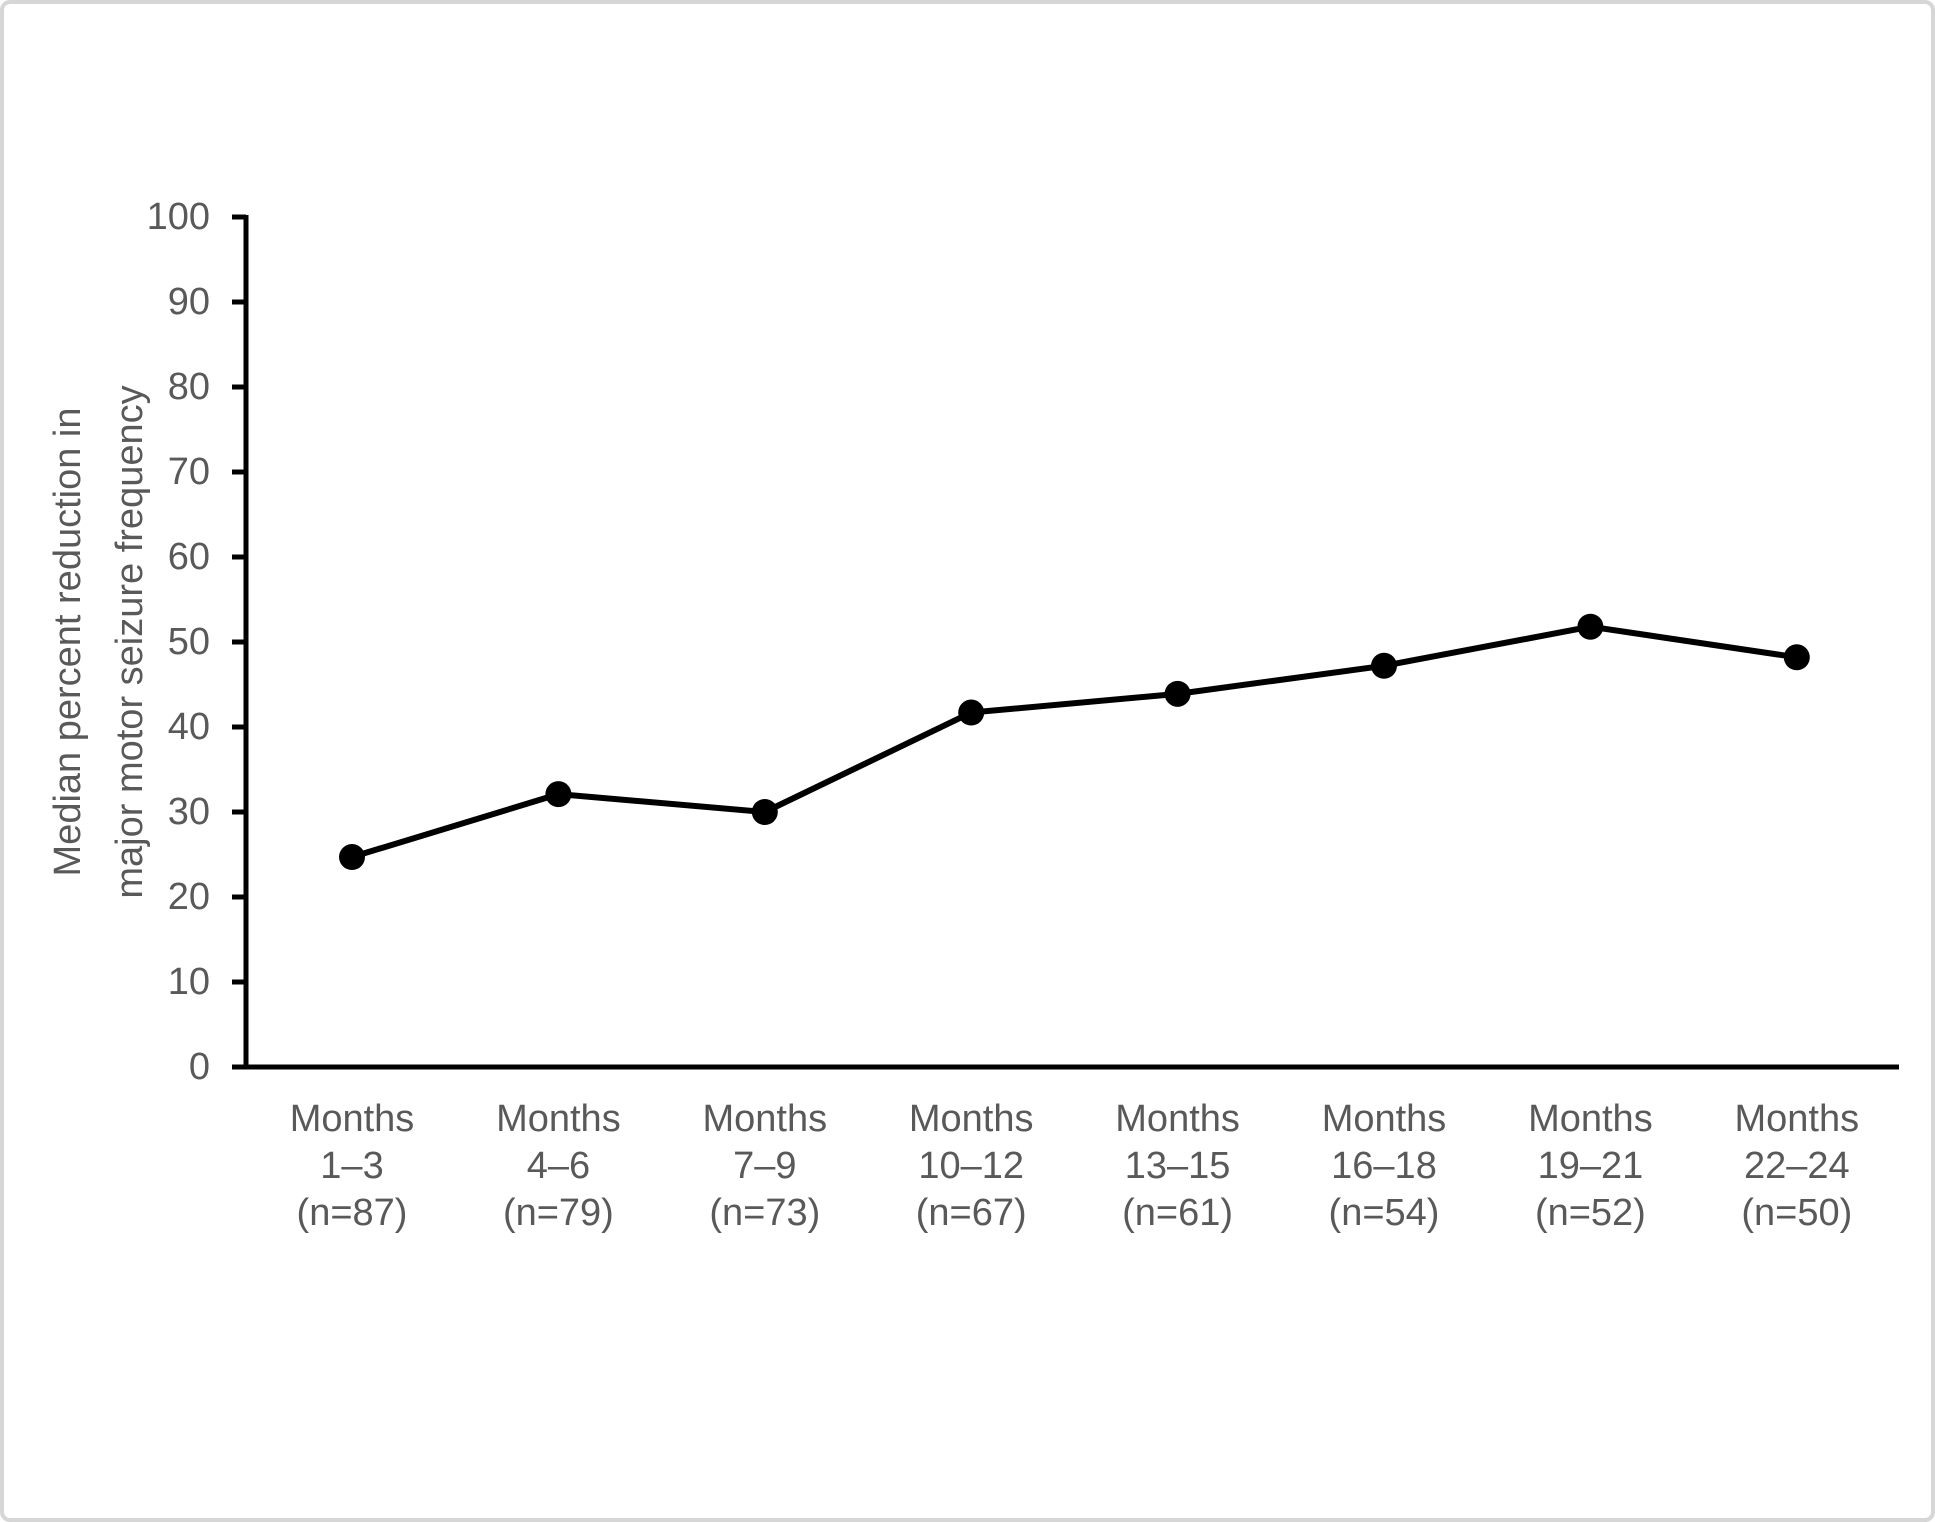 This screenshot has height=1522, width=1935. What do you see at coordinates (189, 387) in the screenshot?
I see `y-tick-label: 80` at bounding box center [189, 387].